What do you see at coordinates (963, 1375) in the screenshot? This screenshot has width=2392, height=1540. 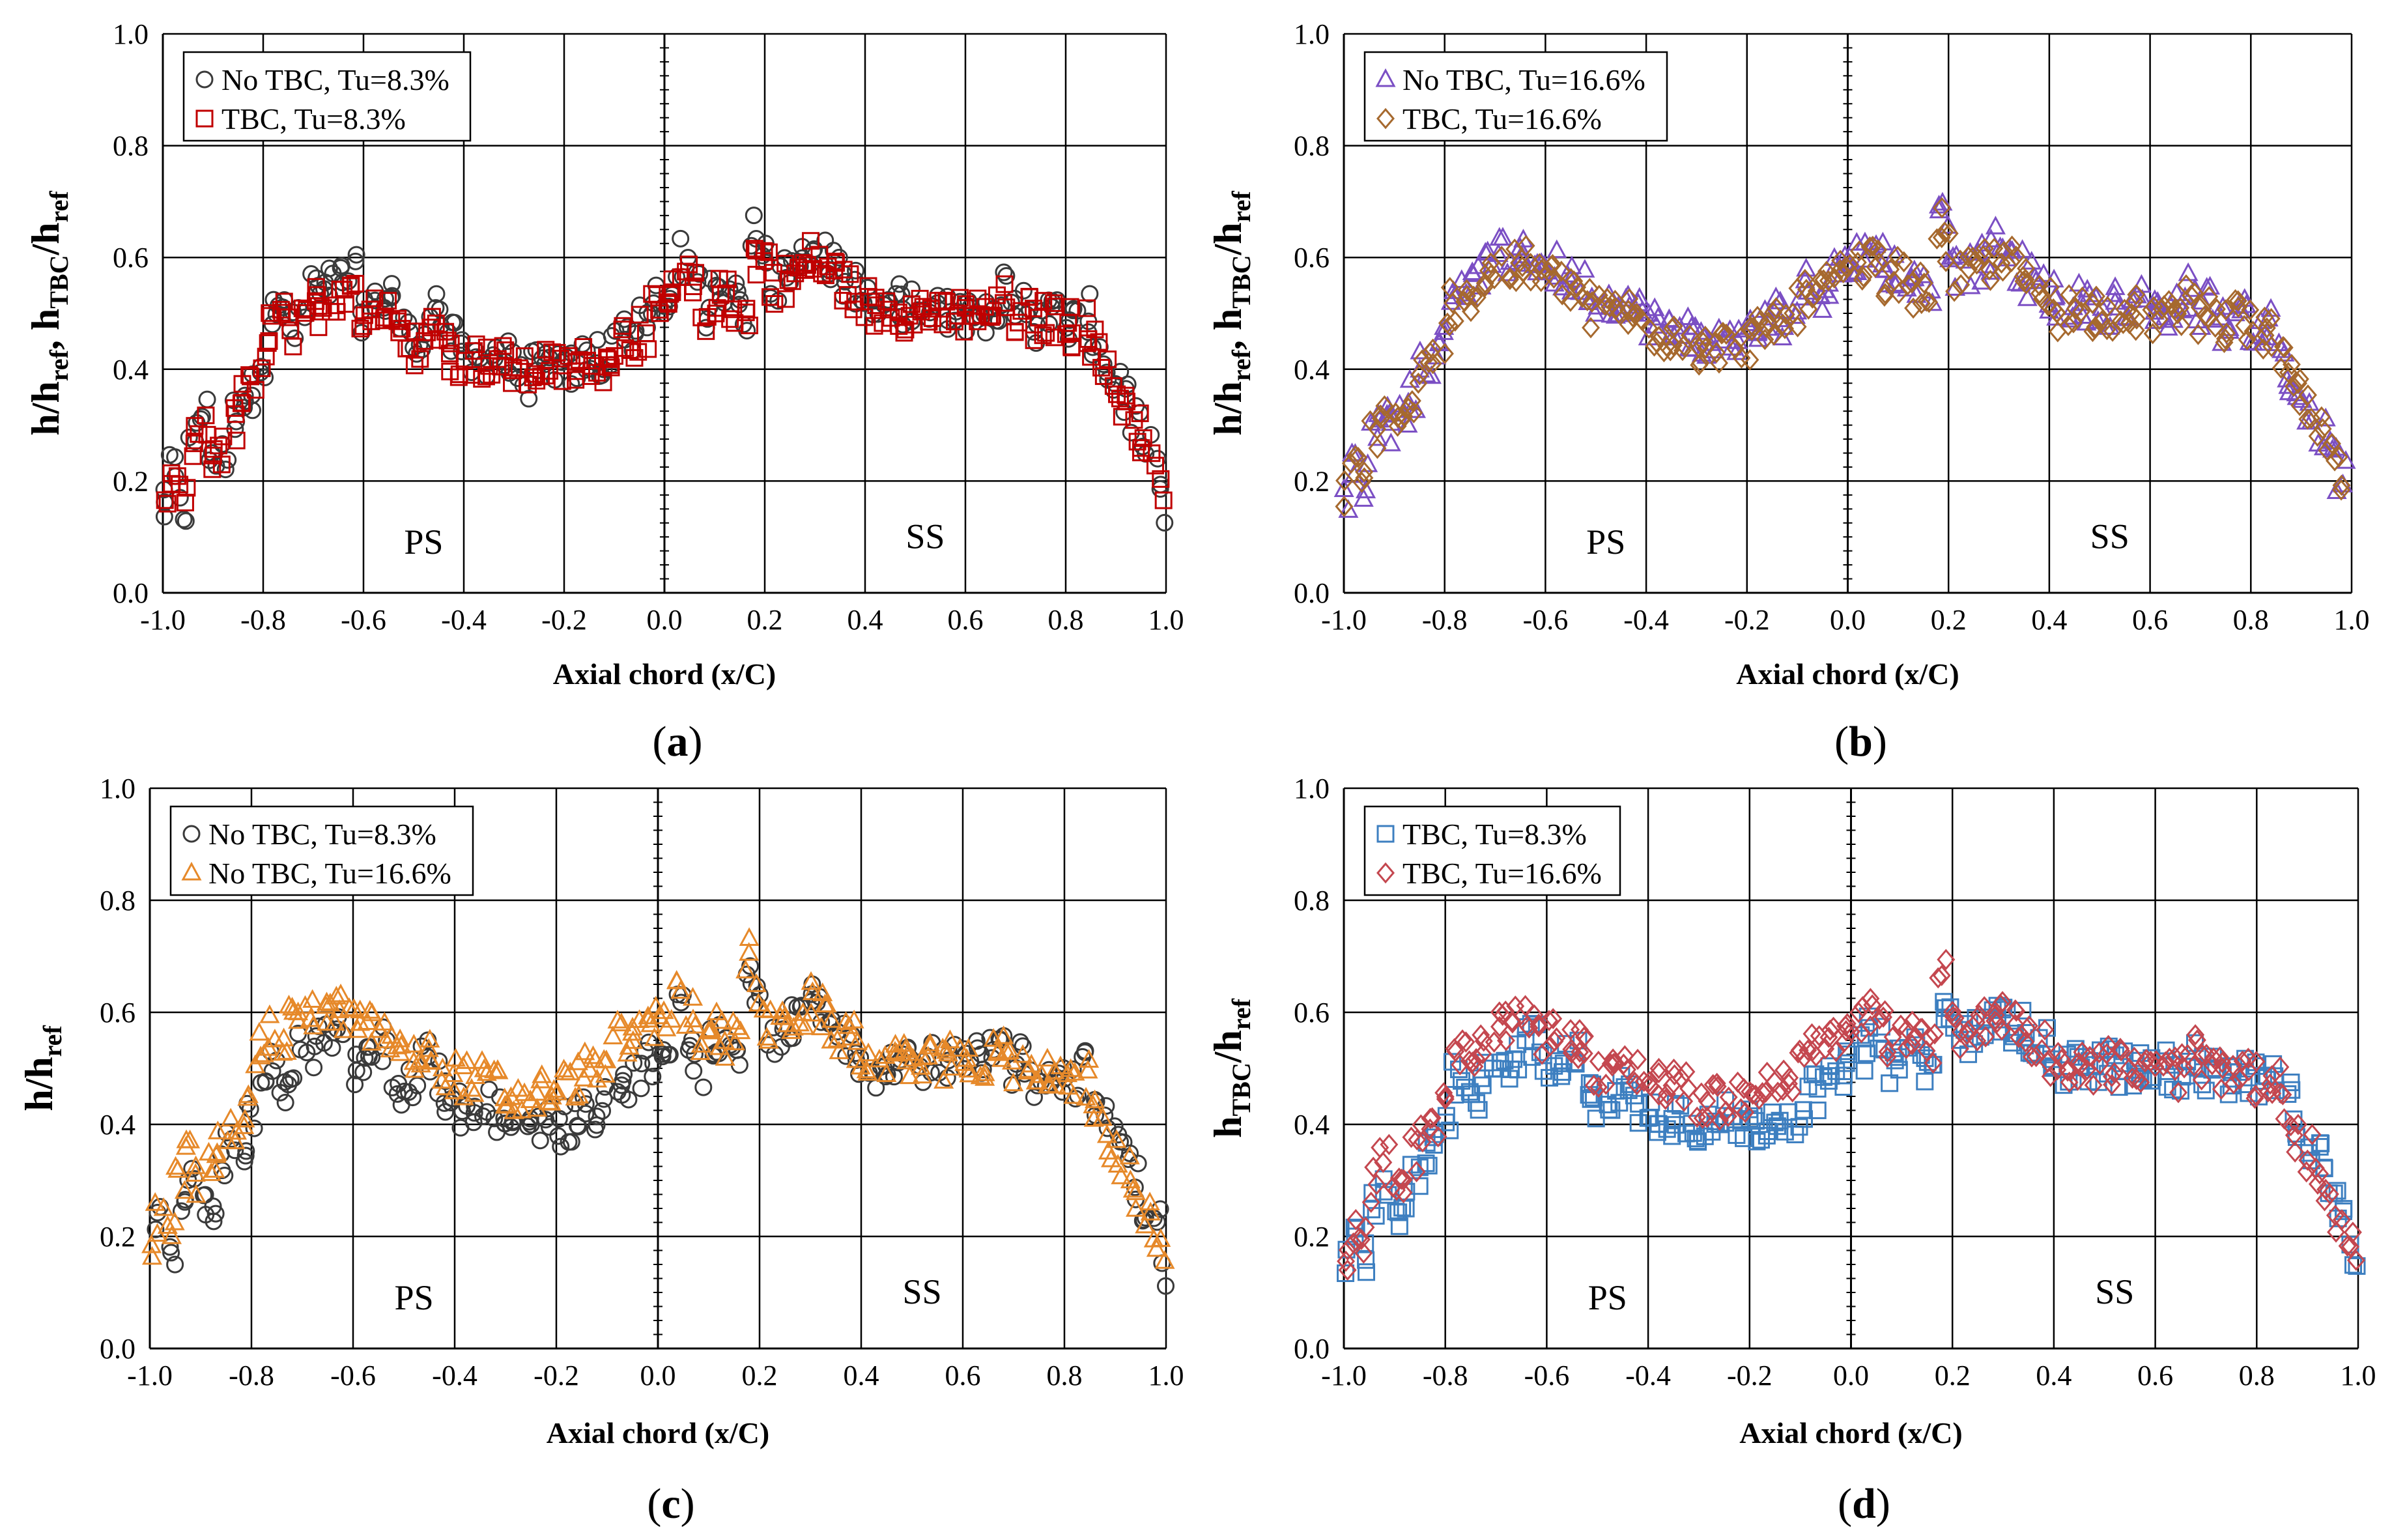 I see `x-tick-label: 0.6` at bounding box center [963, 1375].